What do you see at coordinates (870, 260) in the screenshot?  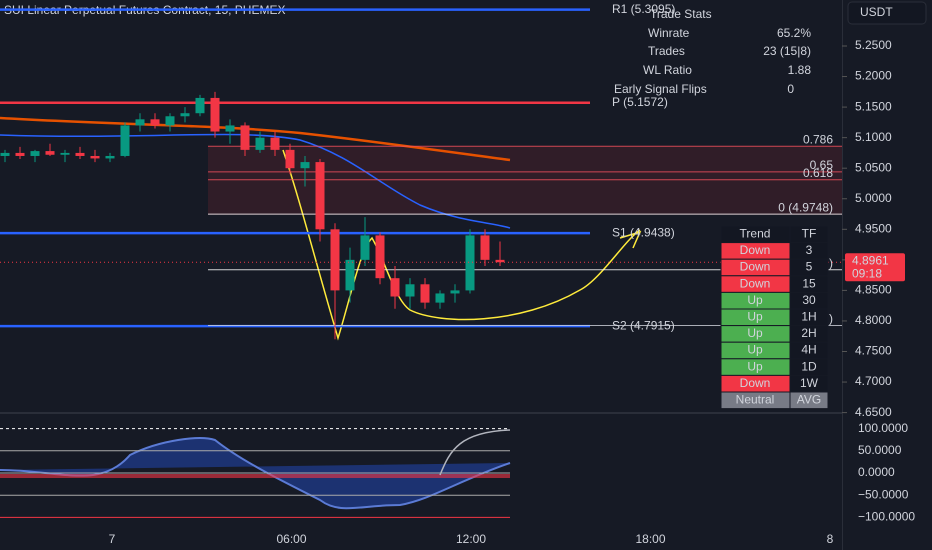 I see `last-price: 4.8961` at bounding box center [870, 260].